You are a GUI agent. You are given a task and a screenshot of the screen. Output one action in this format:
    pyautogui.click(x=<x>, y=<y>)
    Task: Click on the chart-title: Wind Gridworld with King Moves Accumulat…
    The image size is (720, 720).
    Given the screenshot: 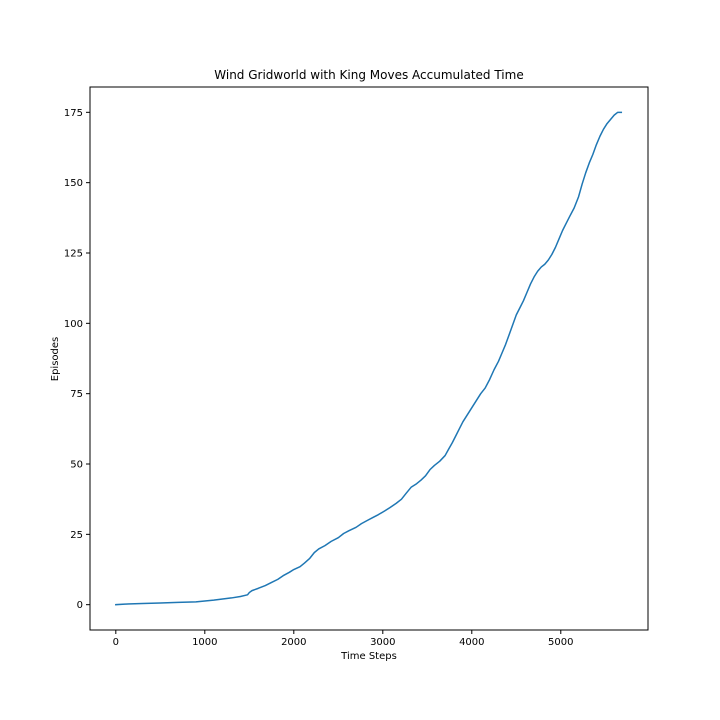 What is the action you would take?
    pyautogui.click(x=368, y=75)
    